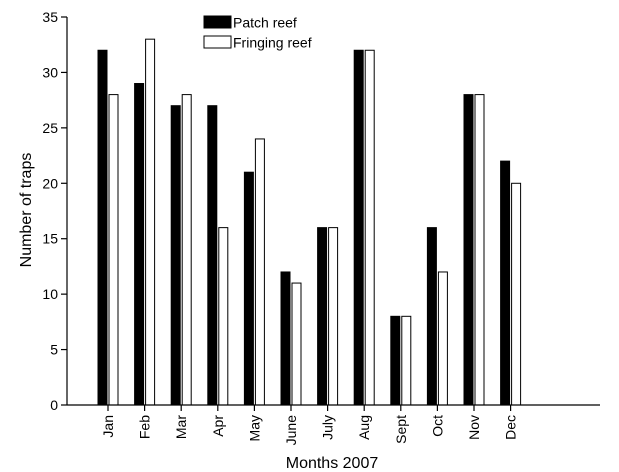 The image size is (619, 472). Describe the element at coordinates (442, 338) in the screenshot. I see `bar-fringing-oct` at that location.